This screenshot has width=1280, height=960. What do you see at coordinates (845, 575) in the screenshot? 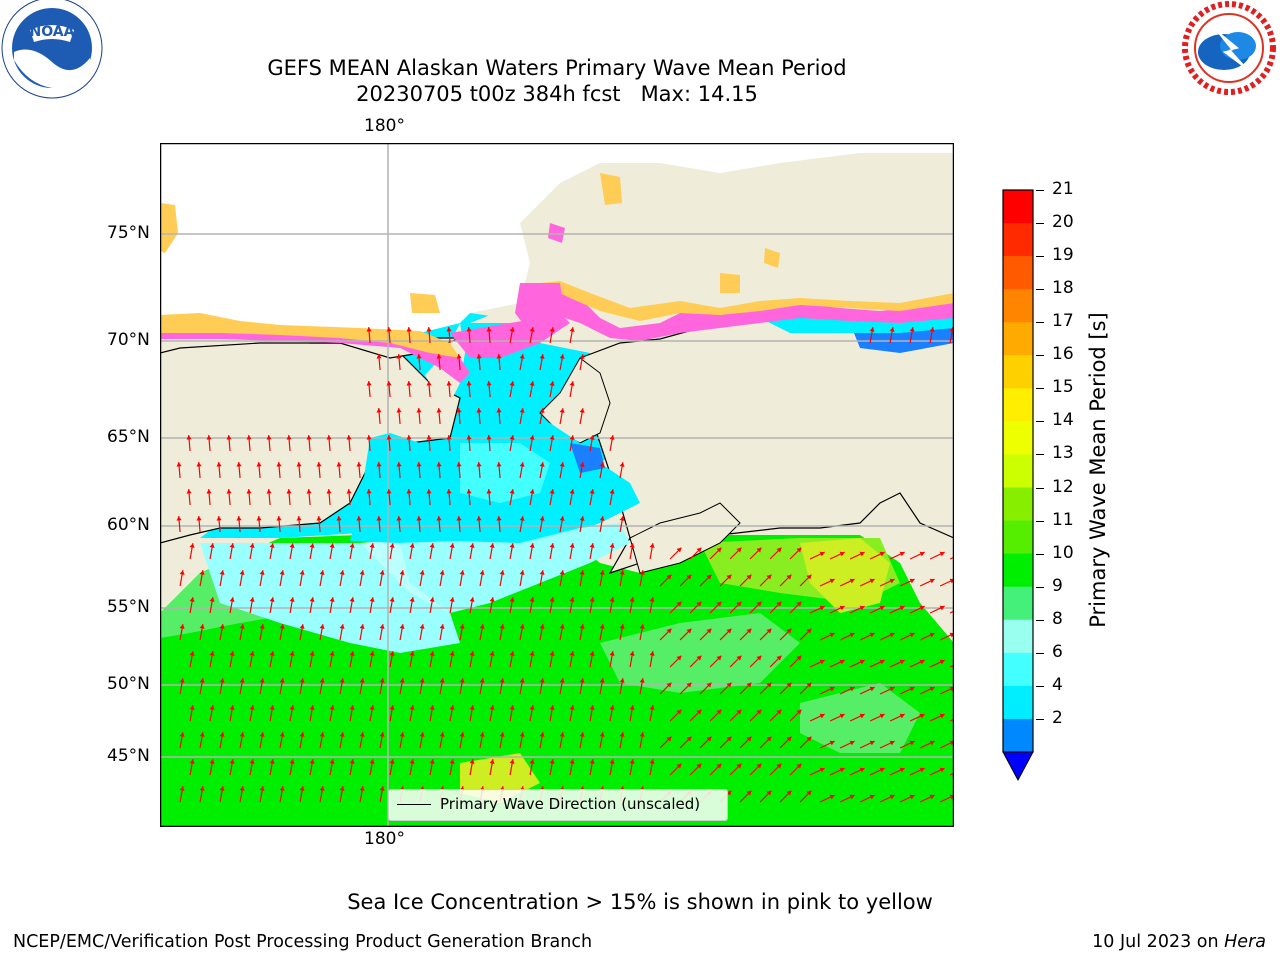
I see `wave-patch` at bounding box center [845, 575].